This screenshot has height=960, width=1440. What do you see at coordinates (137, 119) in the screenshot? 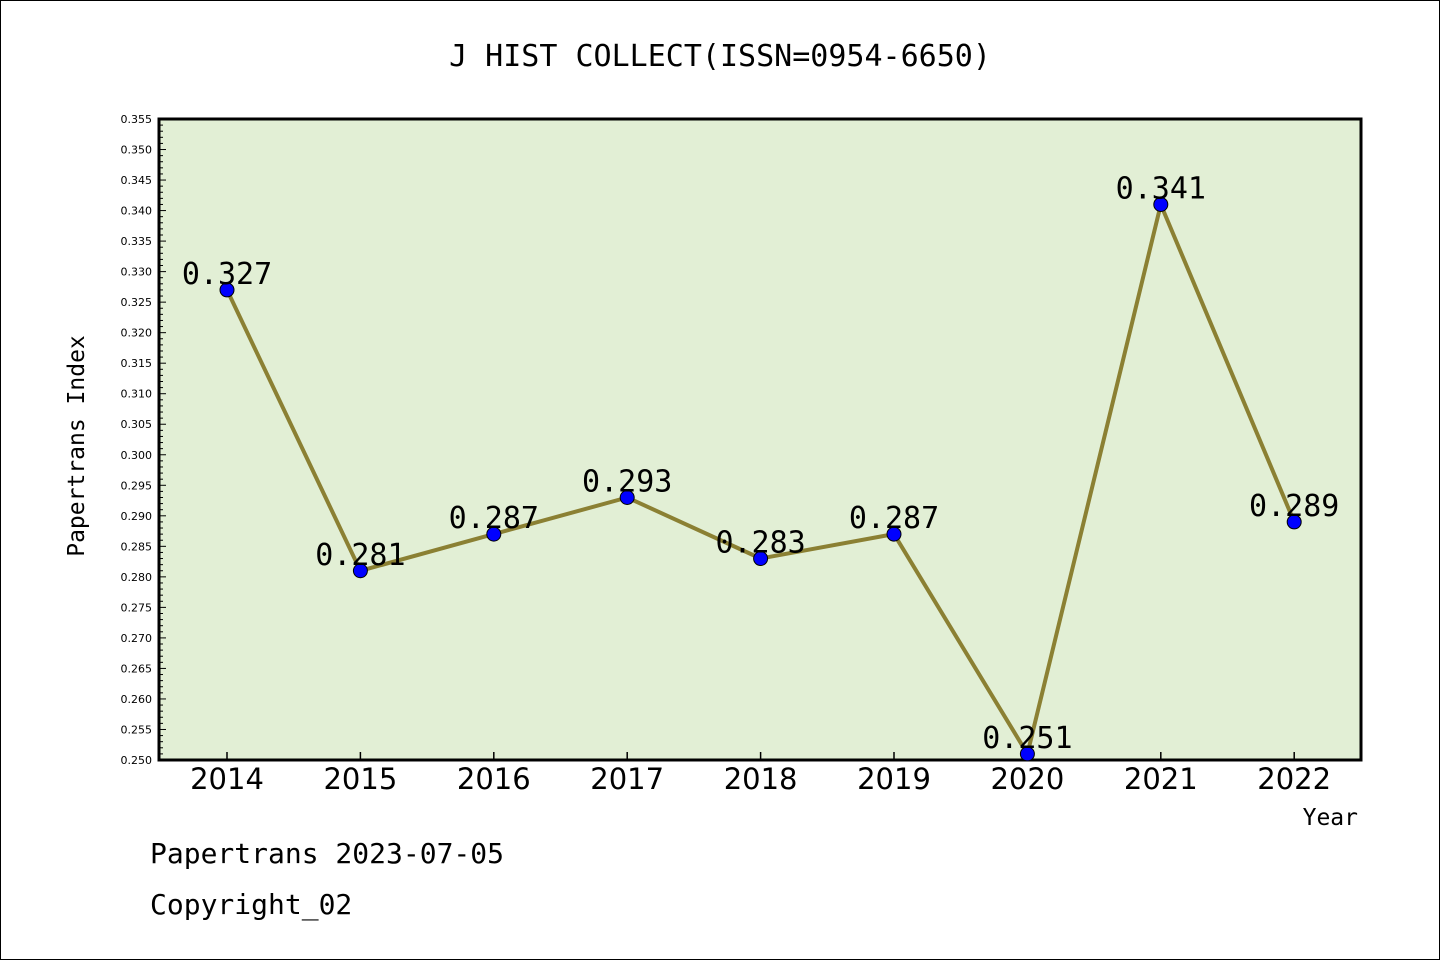
I see `y-tick-label: 0.355` at bounding box center [137, 119].